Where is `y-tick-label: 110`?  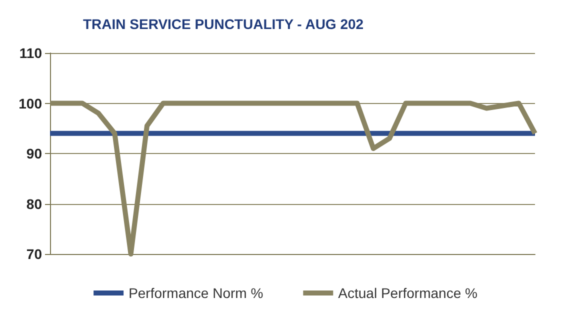 y-tick-label: 110 is located at coordinates (30, 53).